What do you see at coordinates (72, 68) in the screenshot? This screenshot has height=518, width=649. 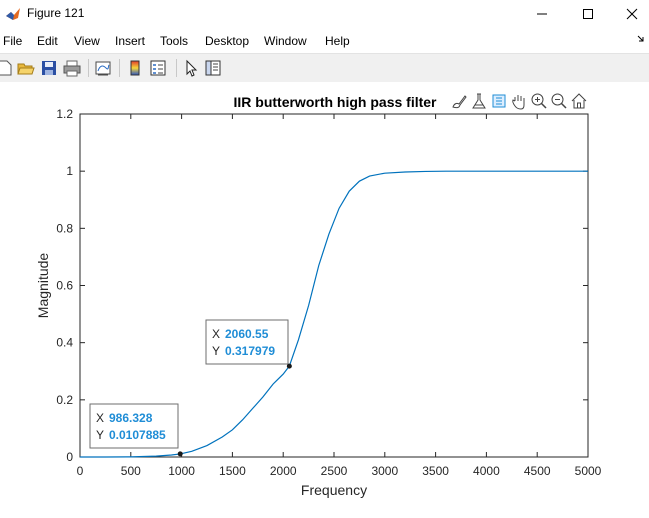 I see `print-icon` at bounding box center [72, 68].